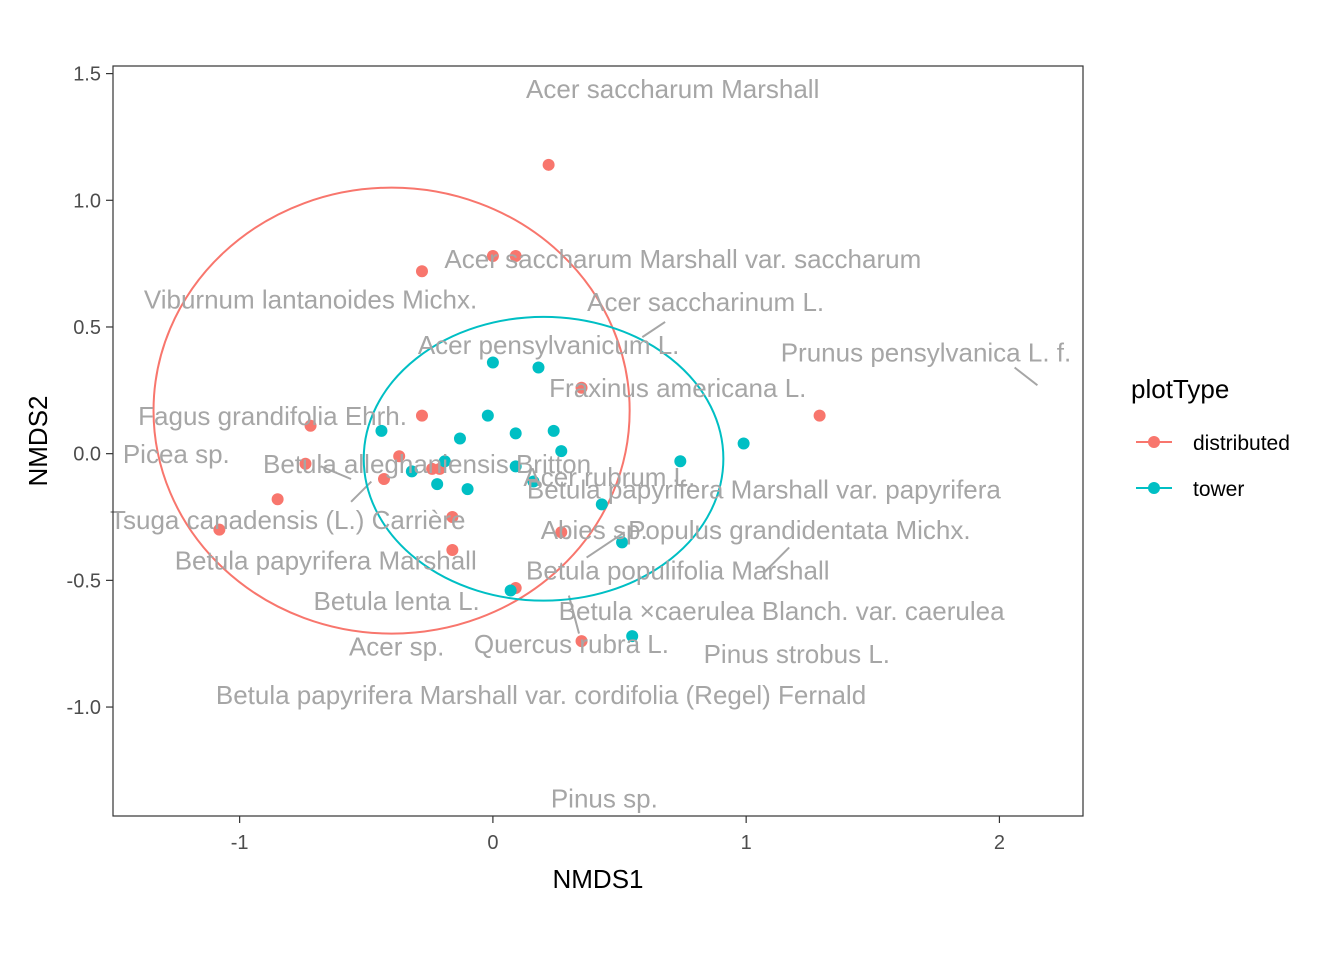  I want to click on legend: plotType distributed tower, so click(1210, 437).